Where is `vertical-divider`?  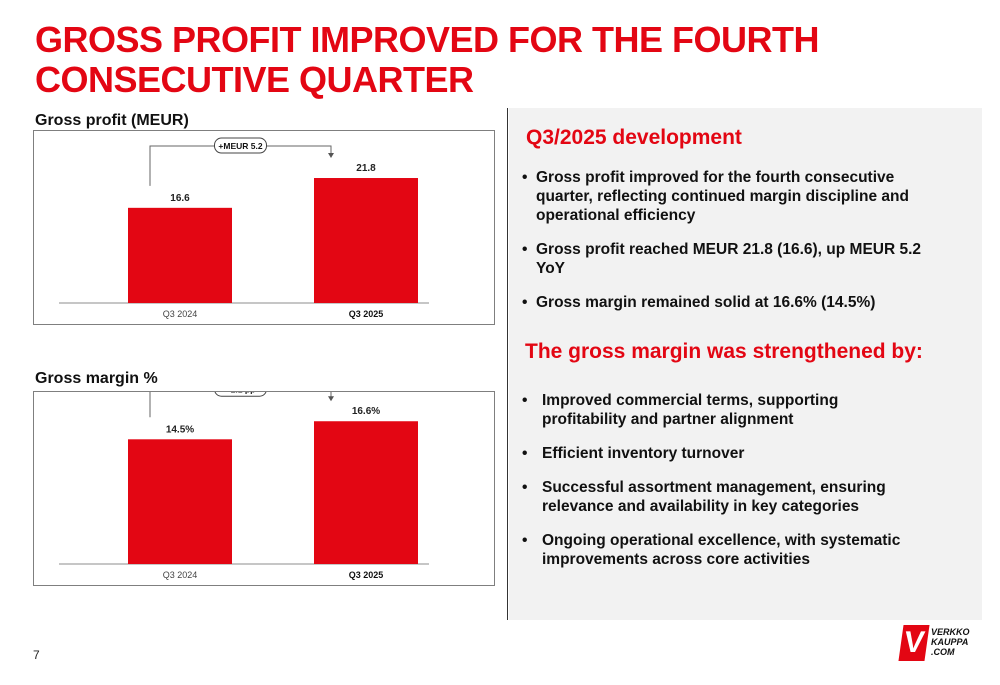 vertical-divider is located at coordinates (507, 364).